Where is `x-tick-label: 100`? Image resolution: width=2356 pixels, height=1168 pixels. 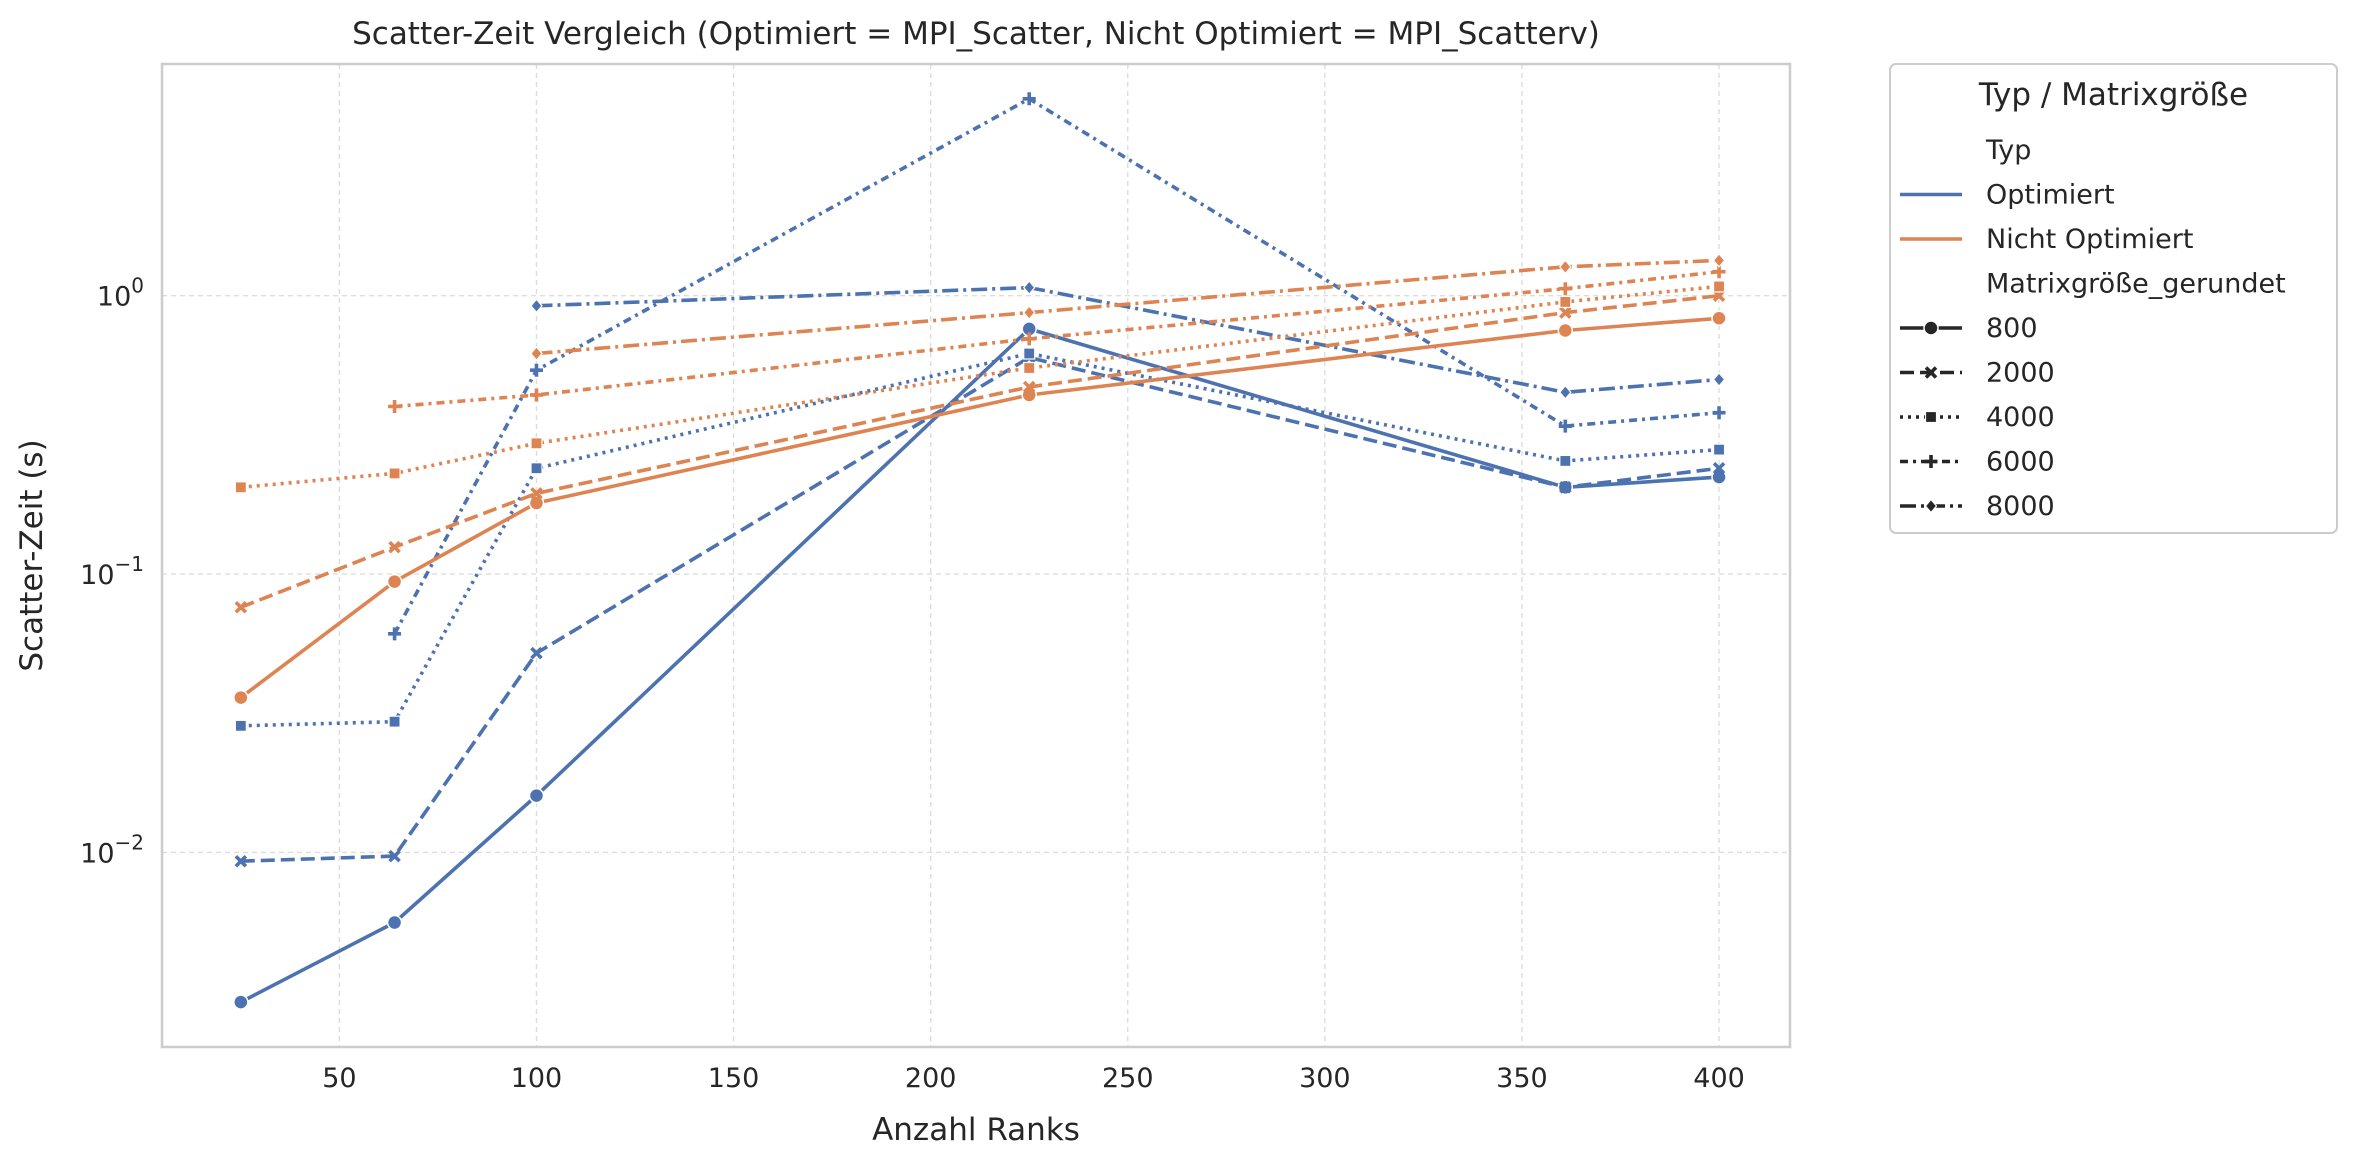 x-tick-label: 100 is located at coordinates (537, 1078).